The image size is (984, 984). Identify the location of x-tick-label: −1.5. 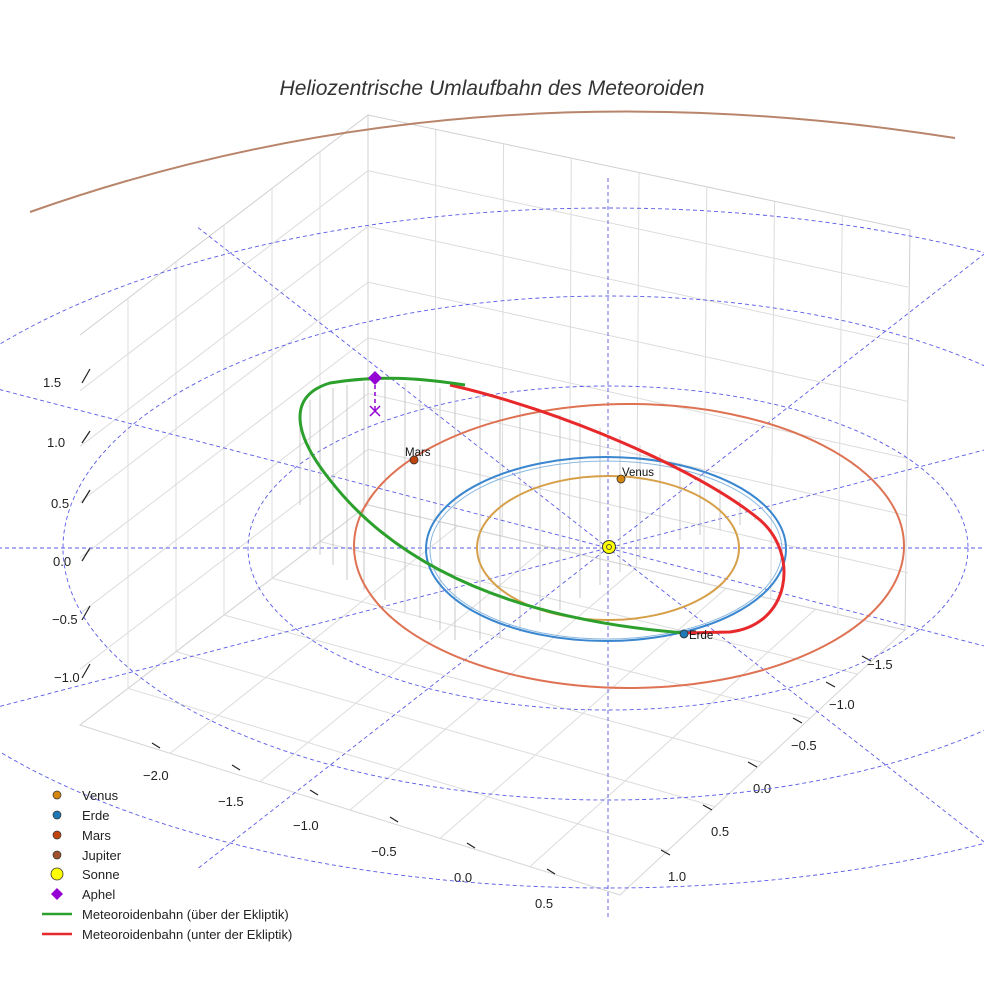
(231, 801).